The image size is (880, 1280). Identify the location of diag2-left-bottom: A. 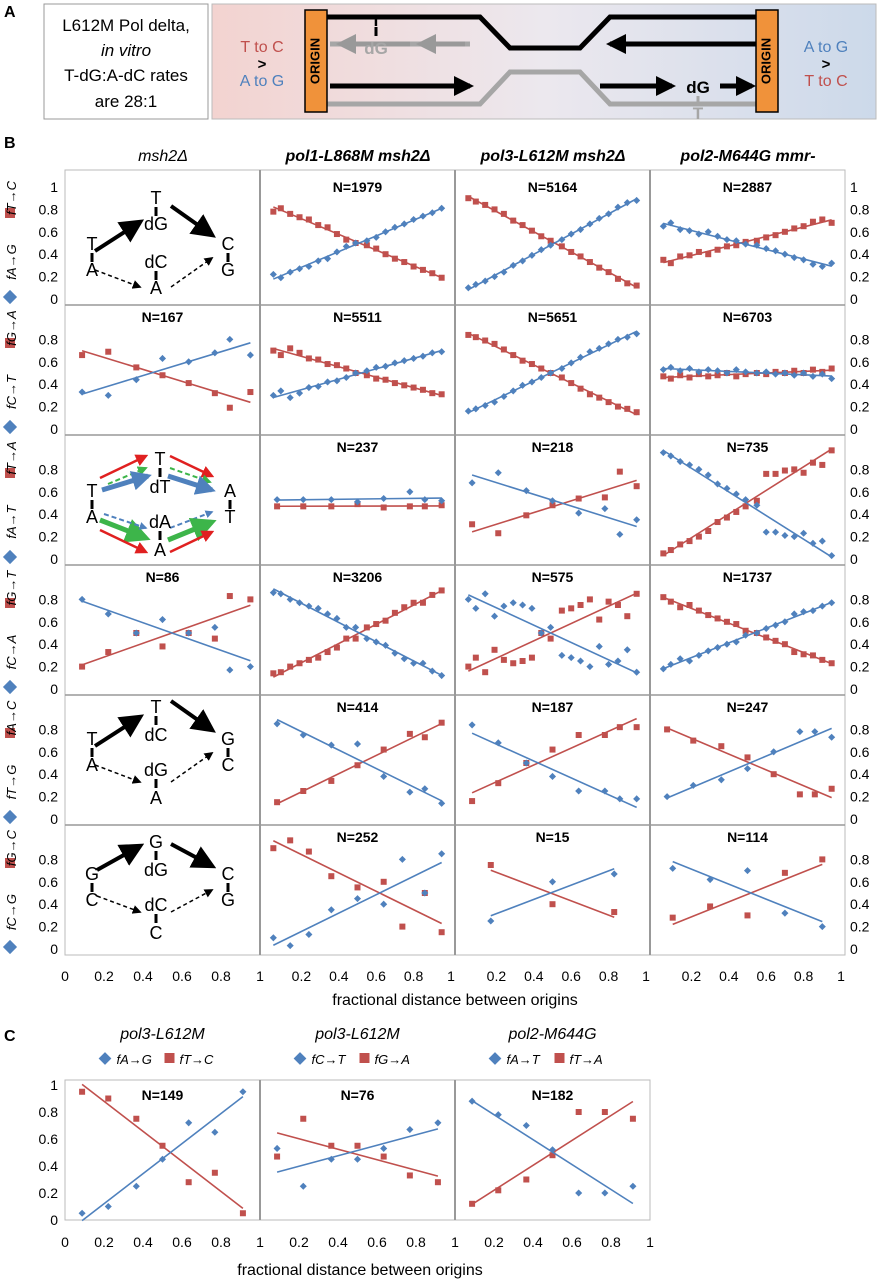
(92, 517).